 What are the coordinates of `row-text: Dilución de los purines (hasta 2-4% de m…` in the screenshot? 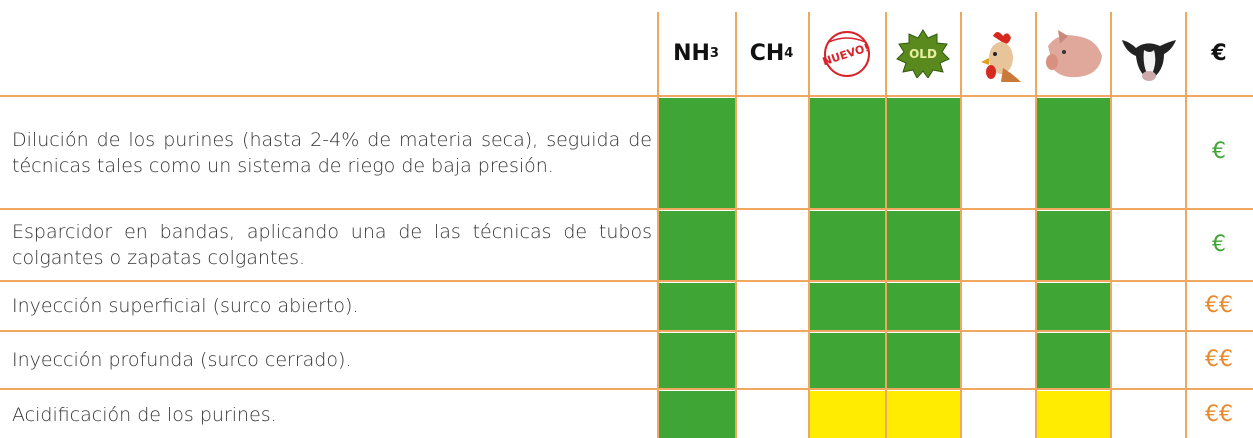 It's located at (332, 152).